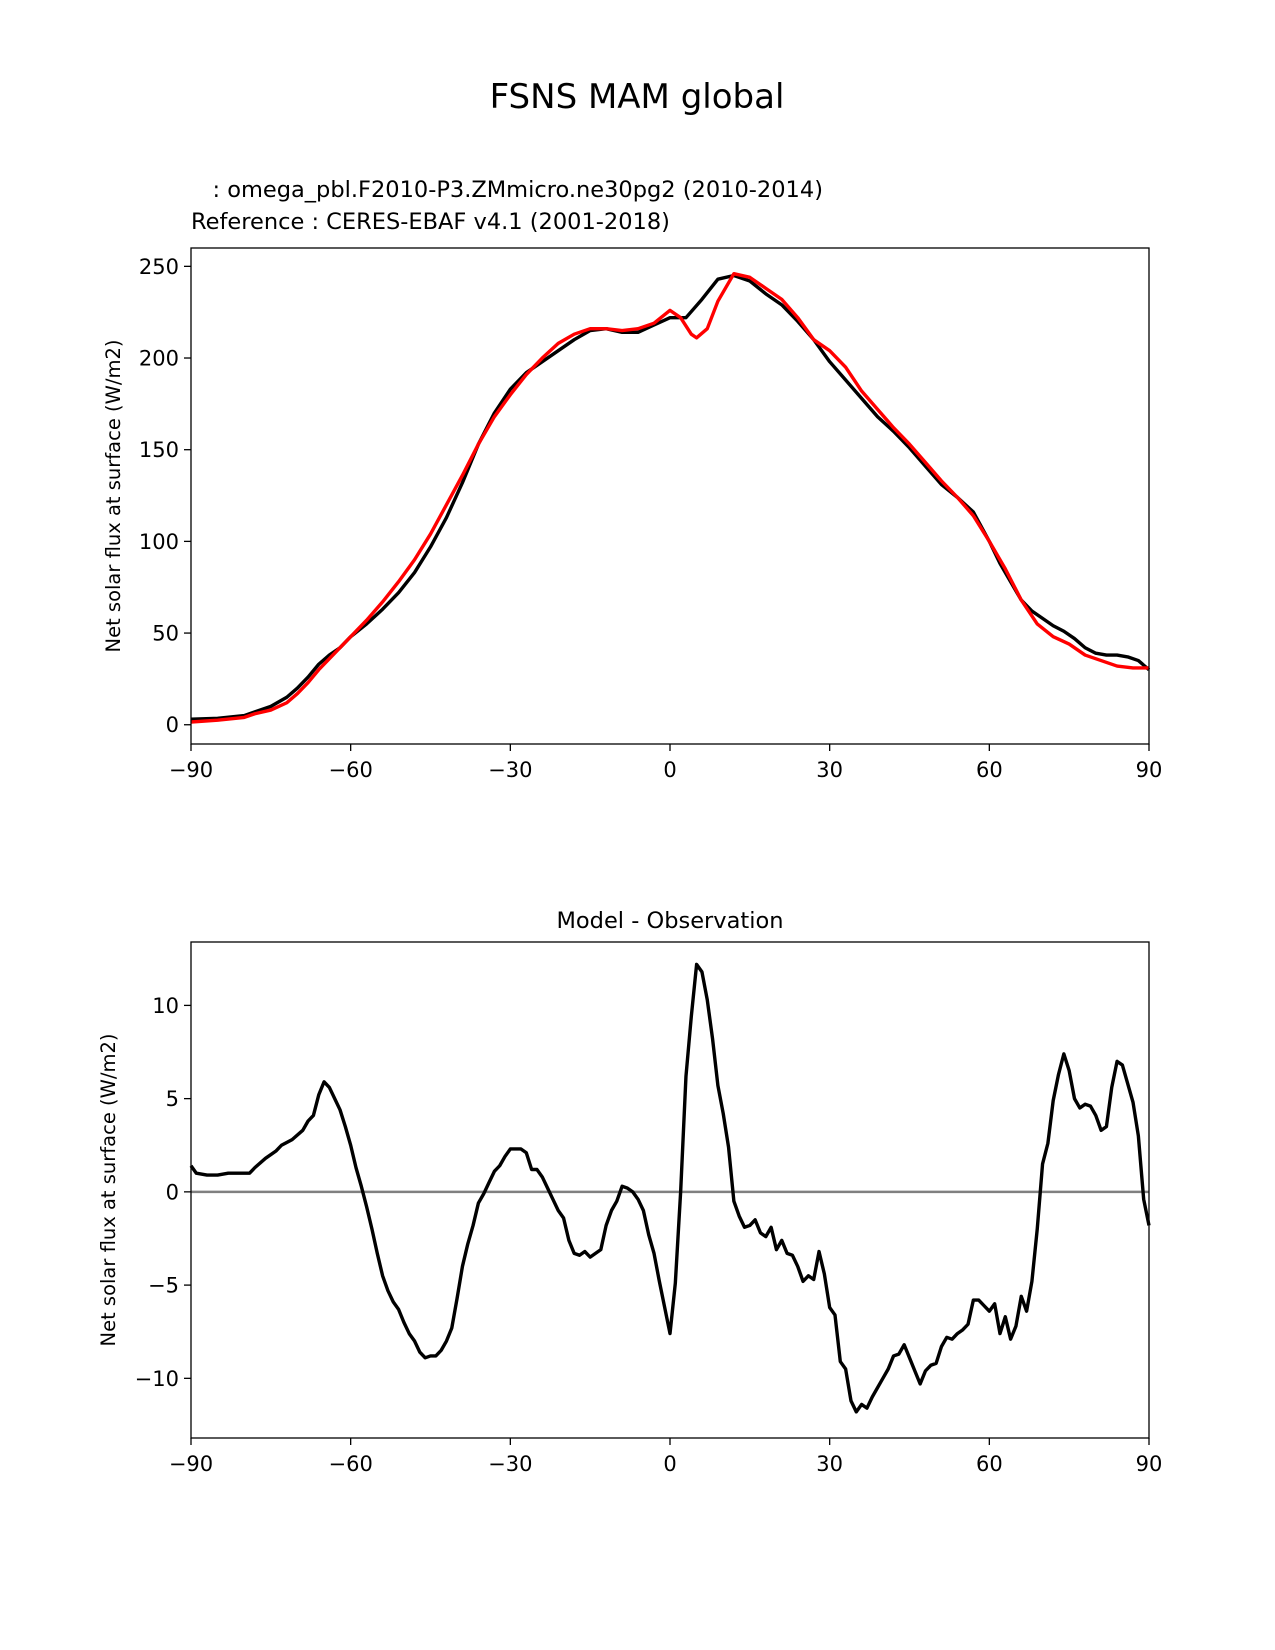 The image size is (1275, 1650). What do you see at coordinates (165, 634) in the screenshot?
I see `top-y-tick-label: 50` at bounding box center [165, 634].